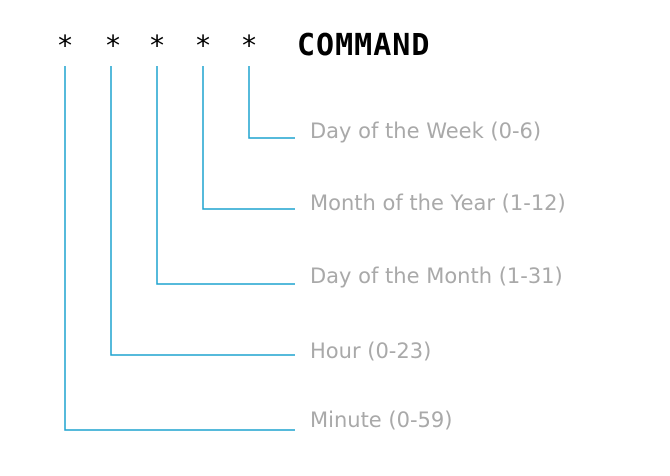 Image resolution: width=670 pixels, height=476 pixels. I want to click on connector-line-month, so click(248, 138).